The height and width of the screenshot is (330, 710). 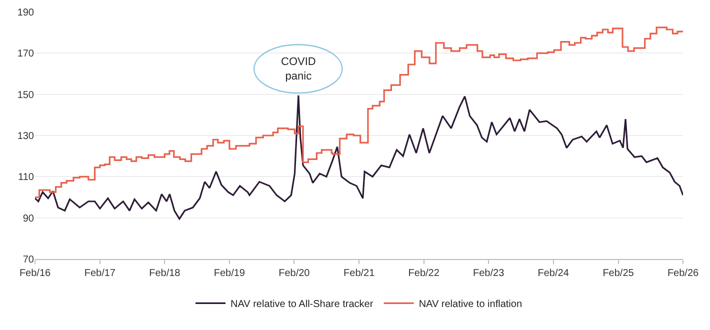 What do you see at coordinates (683, 273) in the screenshot?
I see `x-tick-label: Feb/26` at bounding box center [683, 273].